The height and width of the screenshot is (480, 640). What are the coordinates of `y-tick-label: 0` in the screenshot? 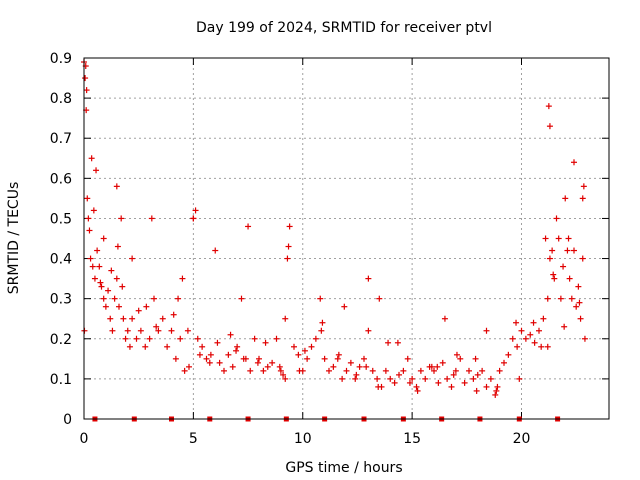 It's located at (67, 420).